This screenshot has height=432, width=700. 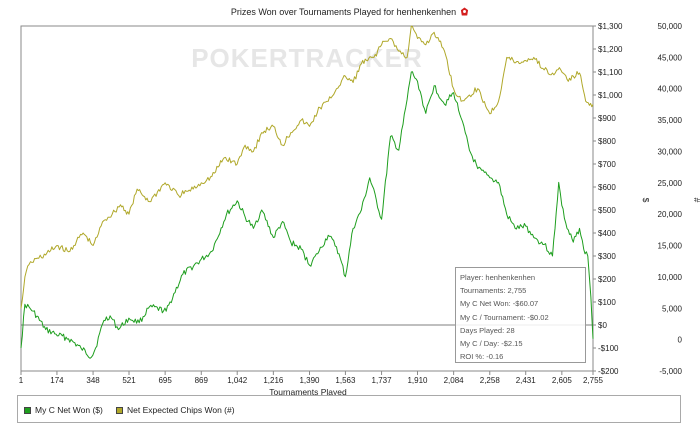 What do you see at coordinates (608, 371) in the screenshot?
I see `y-left-tick-label: -$200` at bounding box center [608, 371].